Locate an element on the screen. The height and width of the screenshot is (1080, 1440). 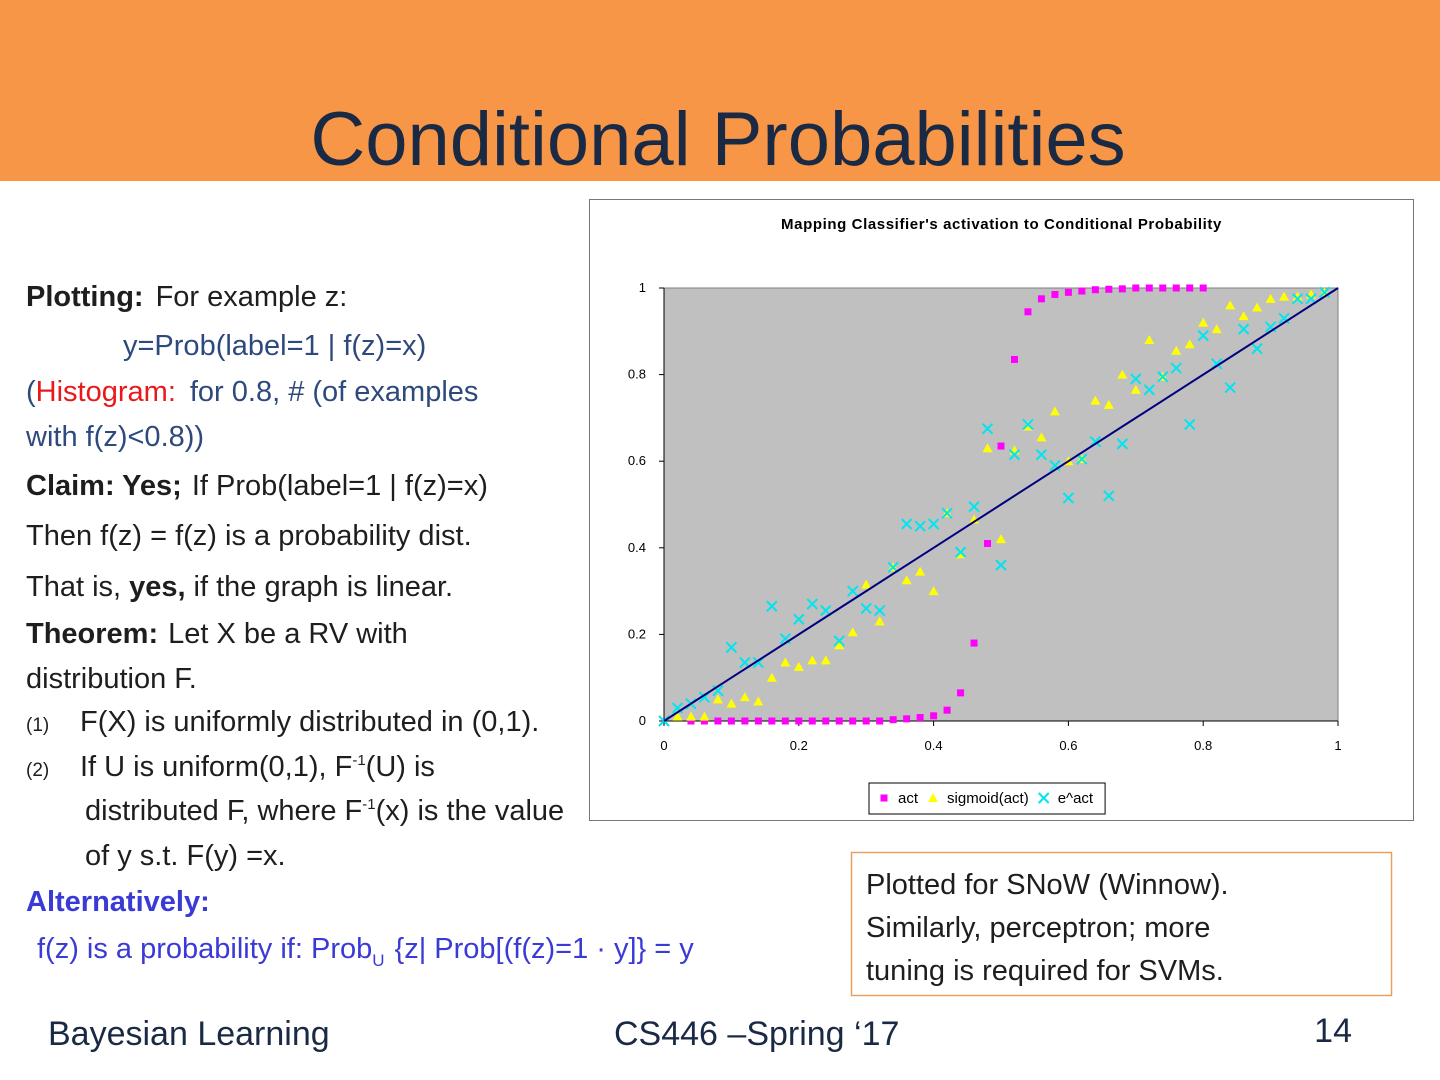
footer-center: CS446 –Spring ‘17 is located at coordinates (756, 1034).